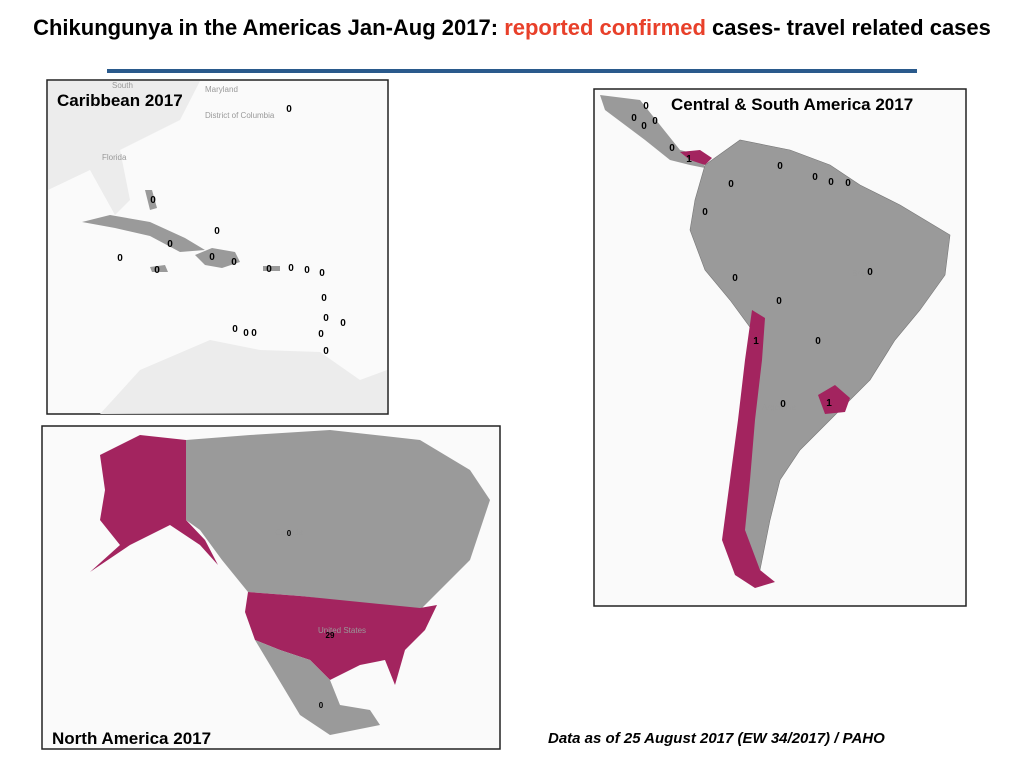 Image resolution: width=1024 pixels, height=768 pixels. I want to click on place-label: Brasil, so click(862, 273).